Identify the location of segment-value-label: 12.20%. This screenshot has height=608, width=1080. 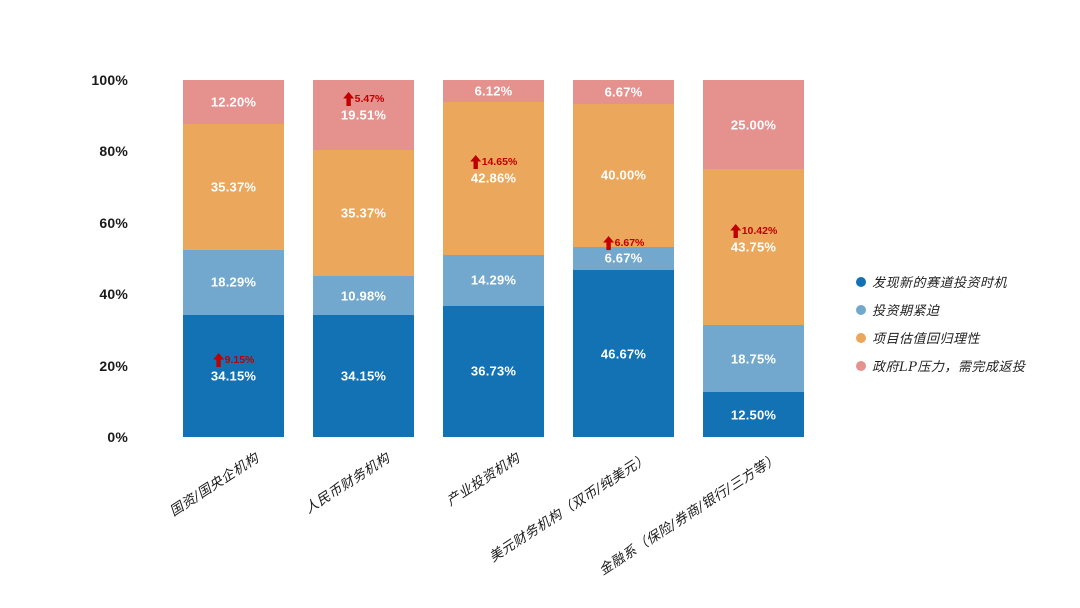
(233, 102).